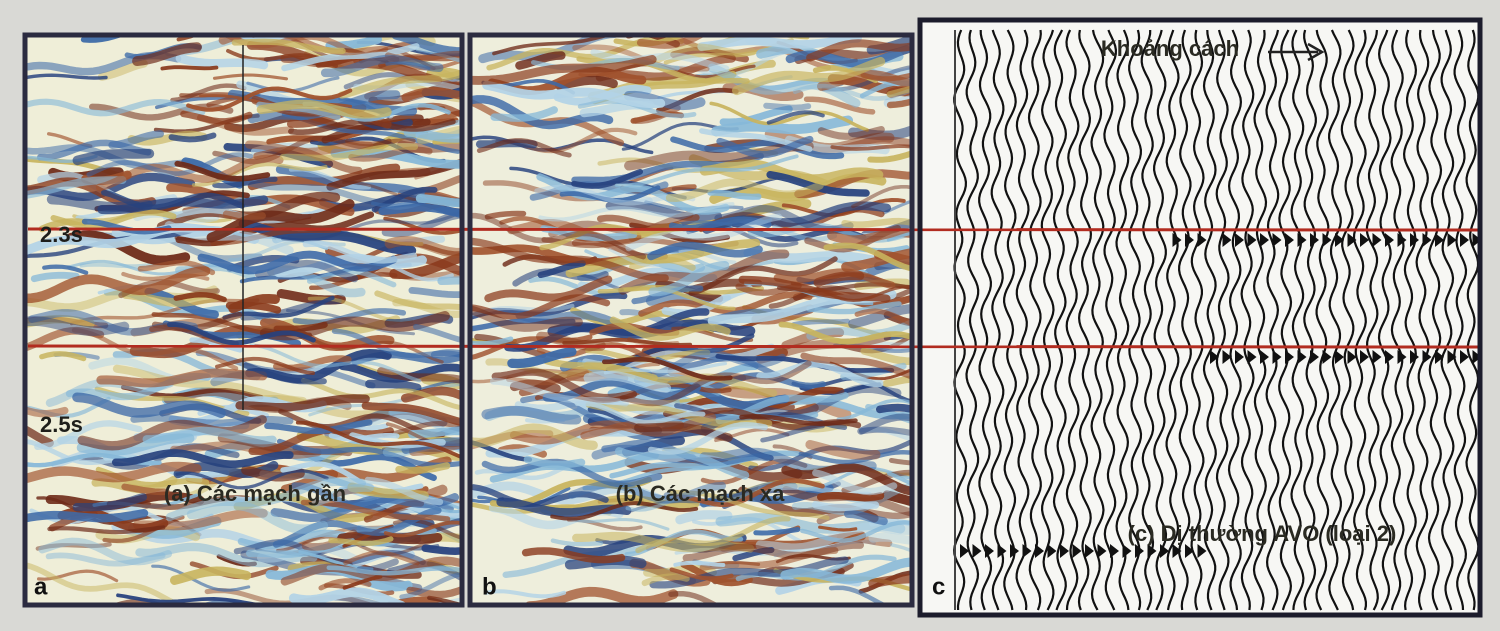 This screenshot has width=1500, height=631. What do you see at coordinates (938, 586) in the screenshot?
I see `panel-letter: c` at bounding box center [938, 586].